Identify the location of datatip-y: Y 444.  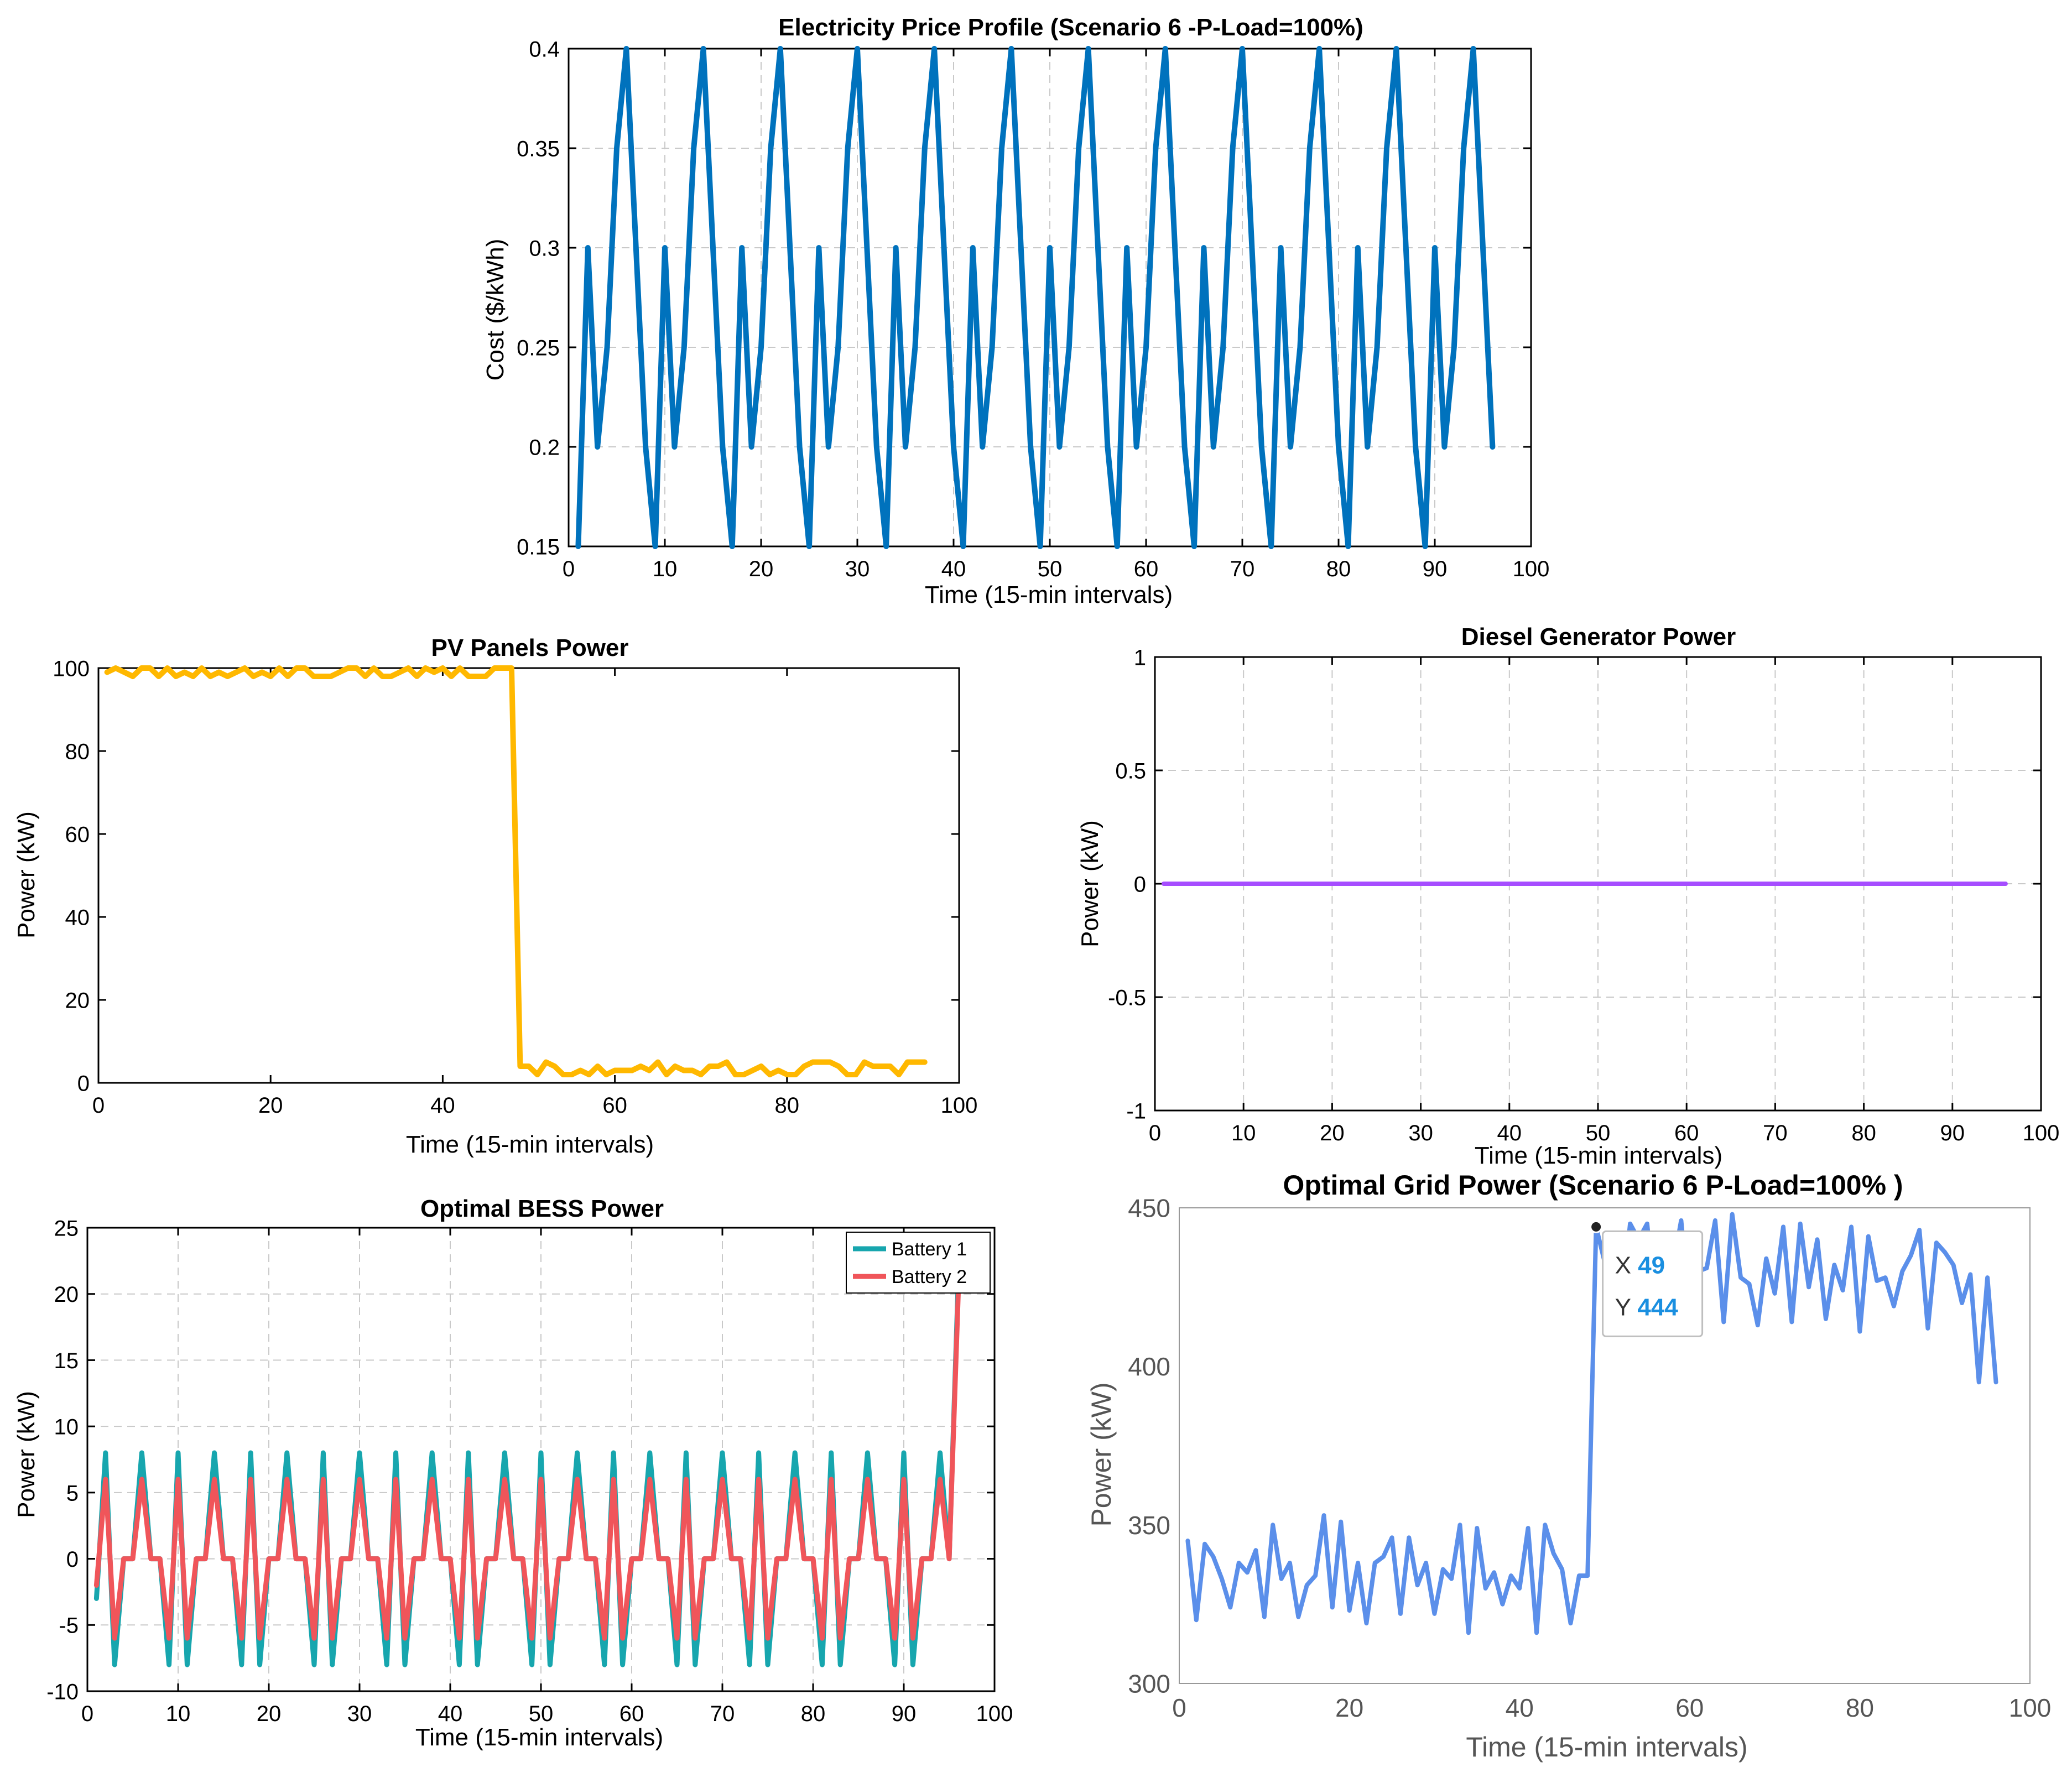
(1647, 1307).